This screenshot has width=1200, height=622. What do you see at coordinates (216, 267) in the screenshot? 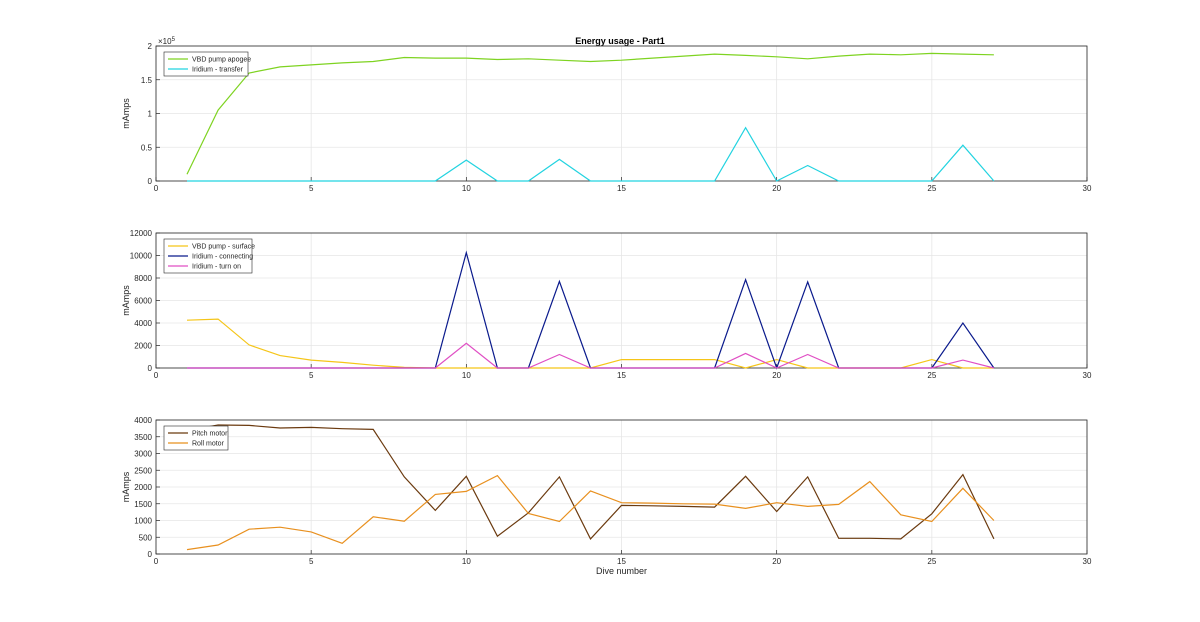
I see `legend-label: Iridium - turn on` at bounding box center [216, 267].